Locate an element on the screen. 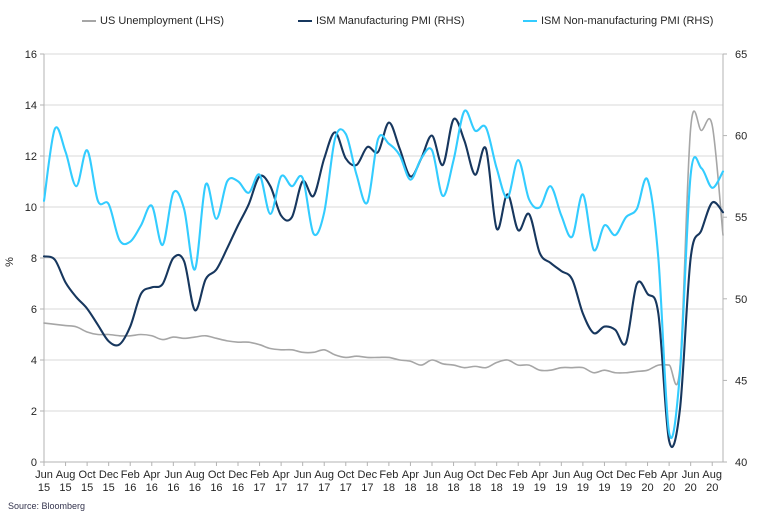 The height and width of the screenshot is (523, 770). legend-label-manufacturing: ISM Manufacturing PMI (RHS) is located at coordinates (390, 21).